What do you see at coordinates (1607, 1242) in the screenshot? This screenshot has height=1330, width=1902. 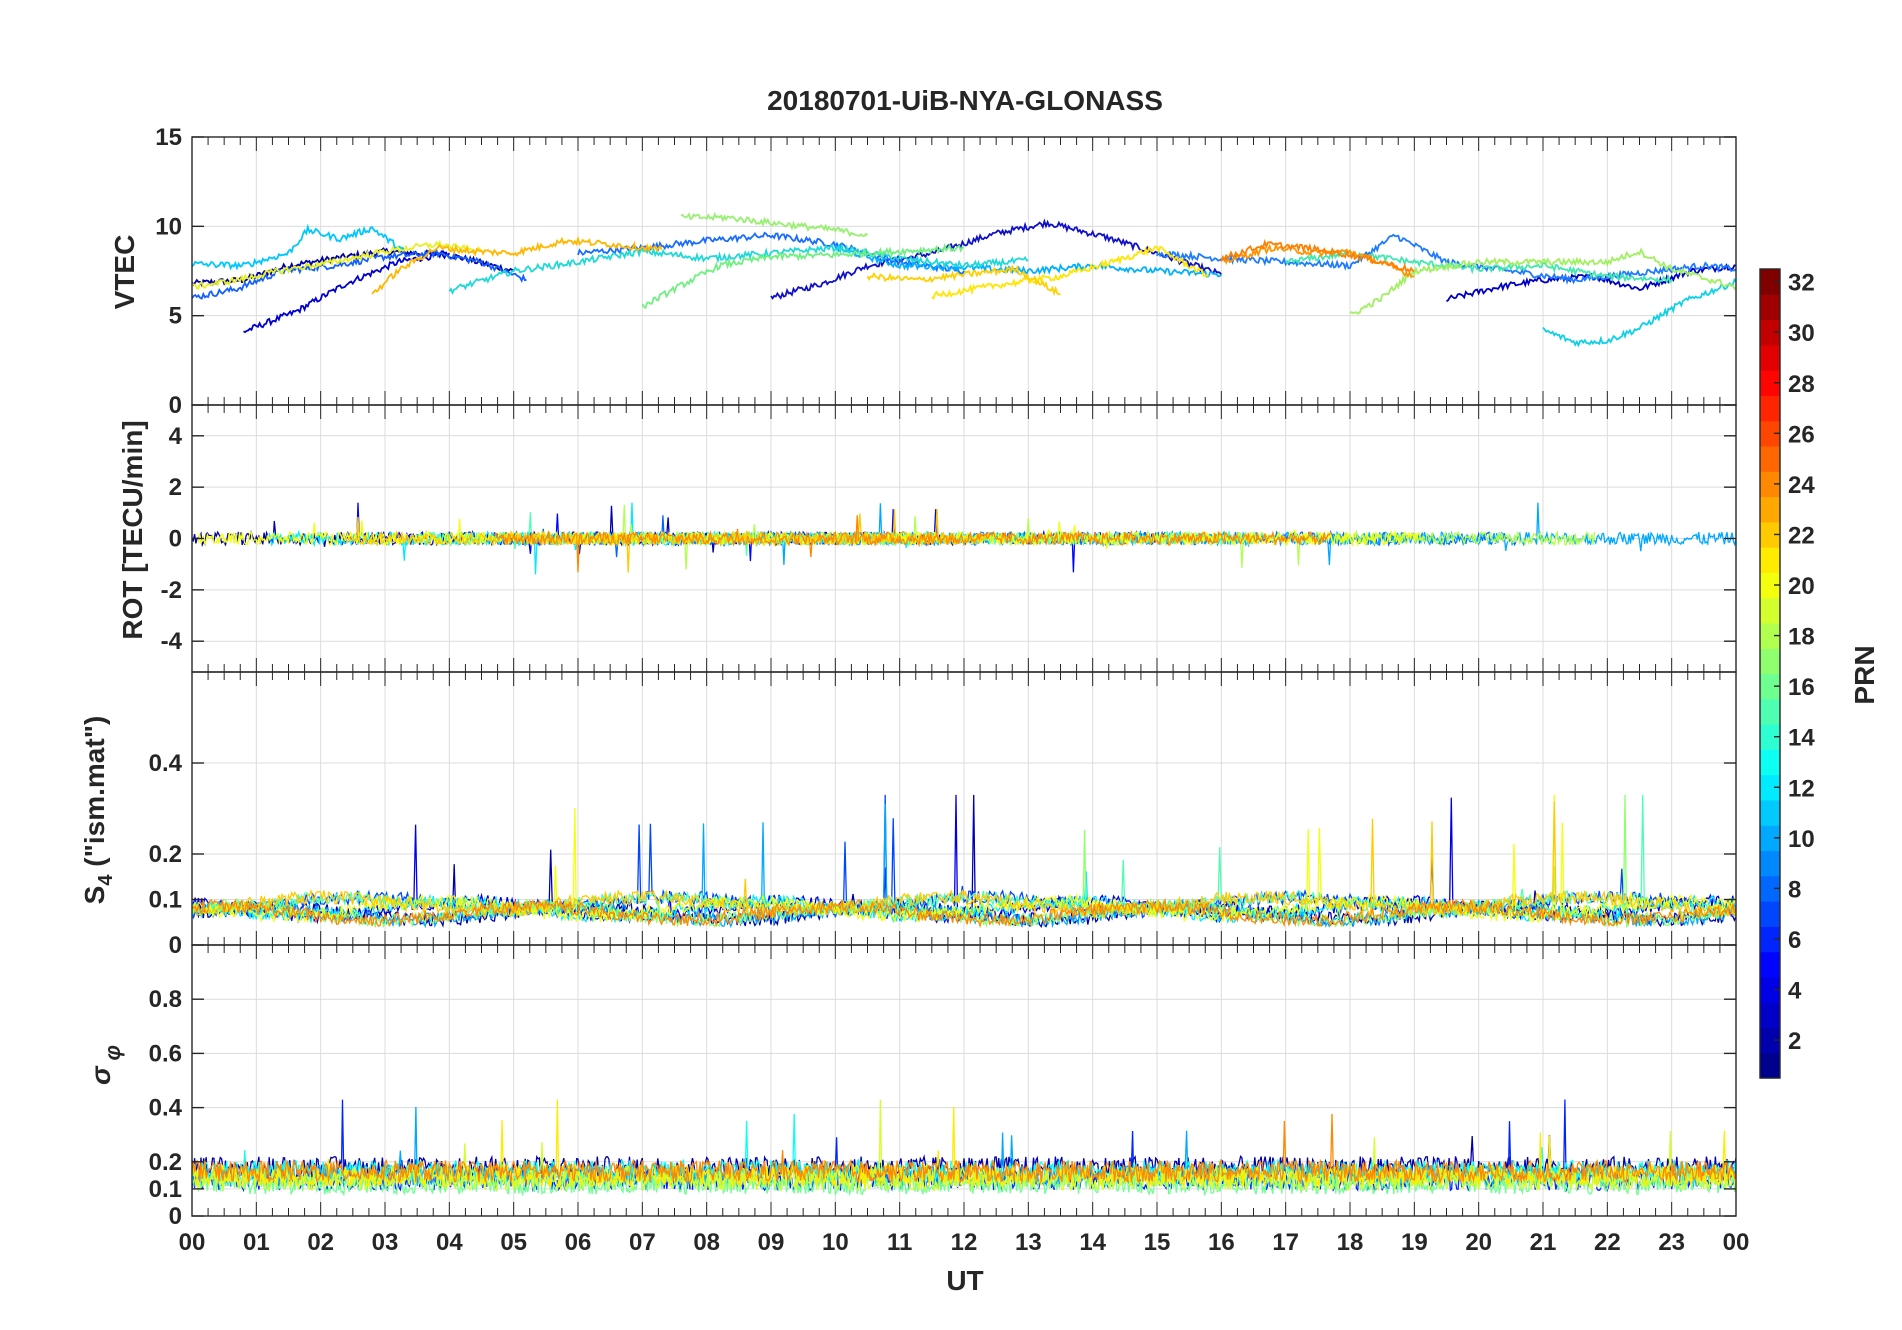 I see `x-tick-label: 22` at bounding box center [1607, 1242].